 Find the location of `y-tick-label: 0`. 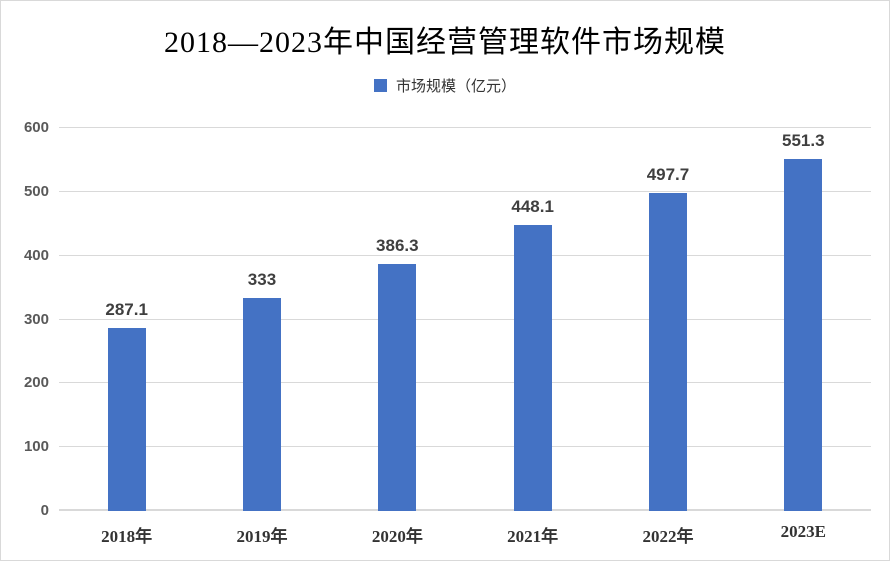

y-tick-label: 0 is located at coordinates (44, 510).